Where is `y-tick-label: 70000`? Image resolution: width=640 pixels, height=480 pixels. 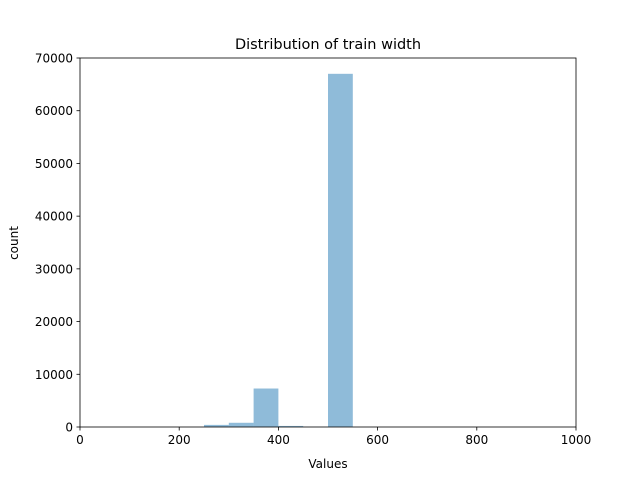 y-tick-label: 70000 is located at coordinates (54, 59).